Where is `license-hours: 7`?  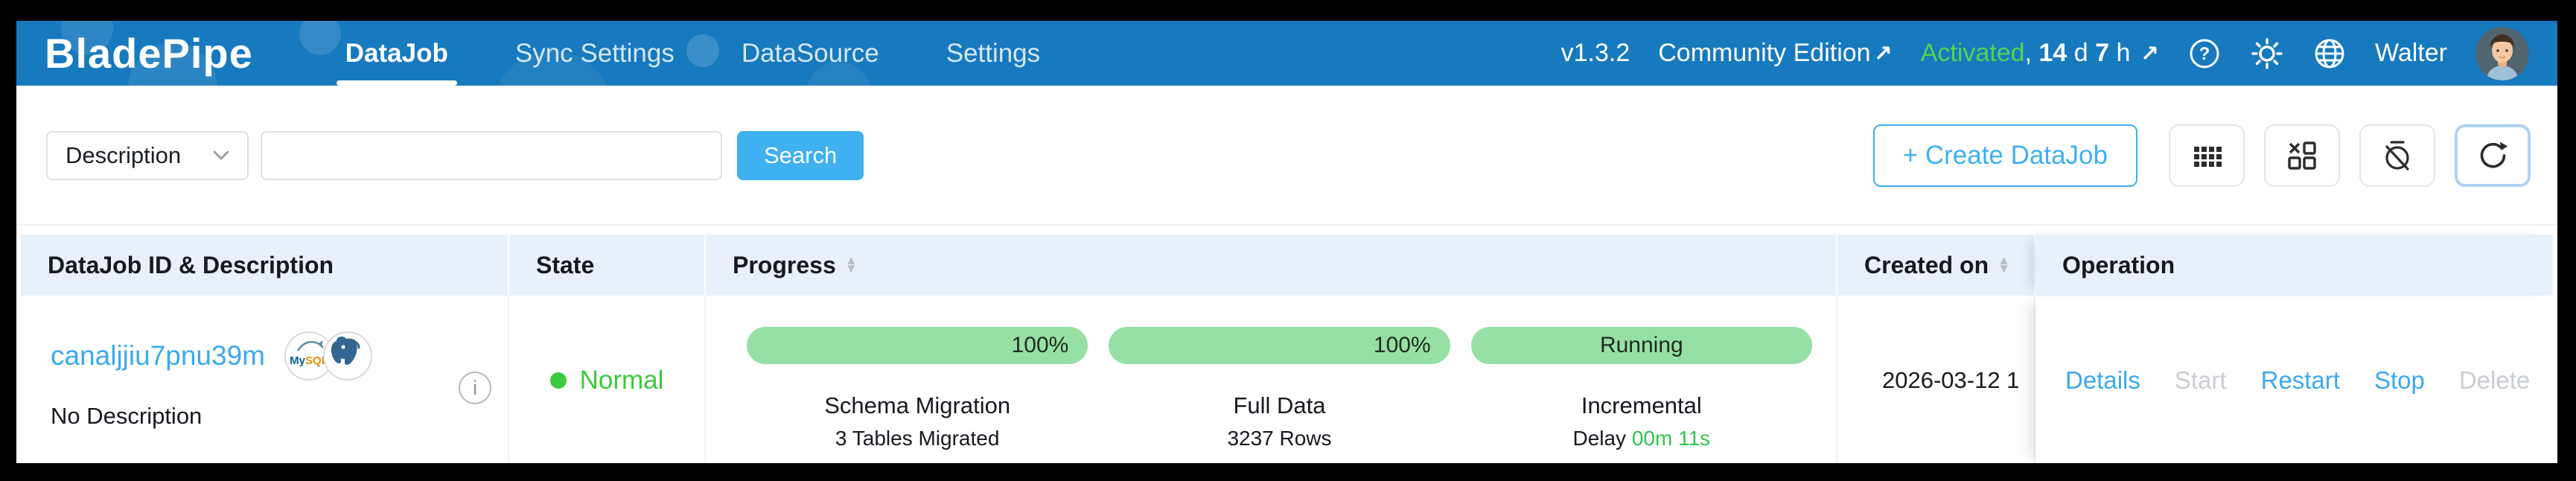
license-hours: 7 is located at coordinates (2102, 53).